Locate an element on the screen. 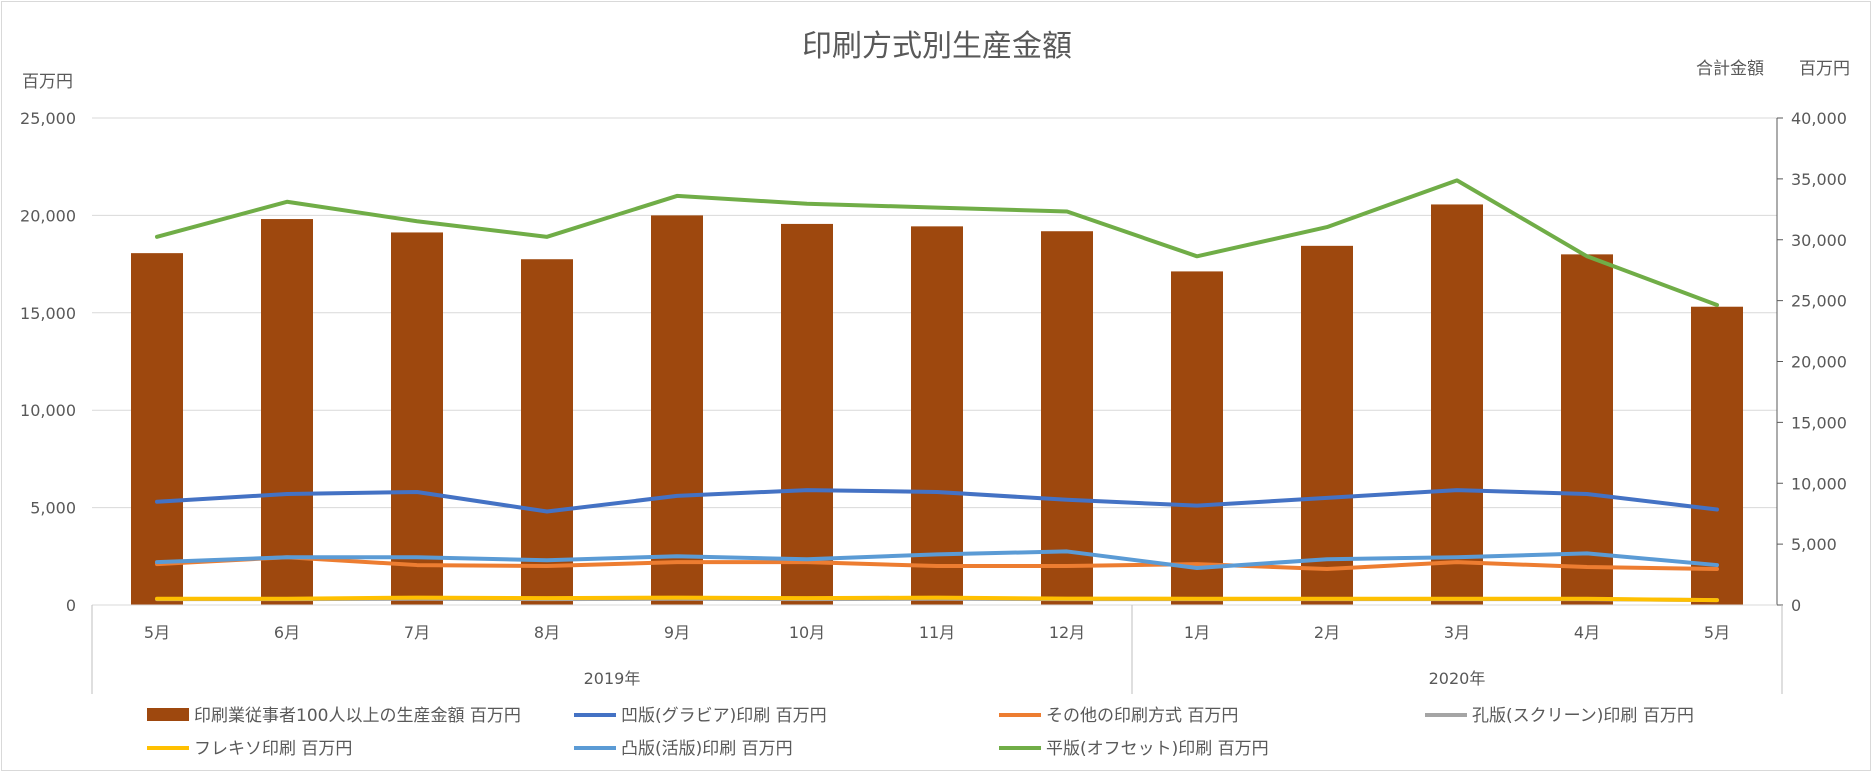  legend-label: 印刷業従事者100人以上の生産金額 百万円 is located at coordinates (357, 716).